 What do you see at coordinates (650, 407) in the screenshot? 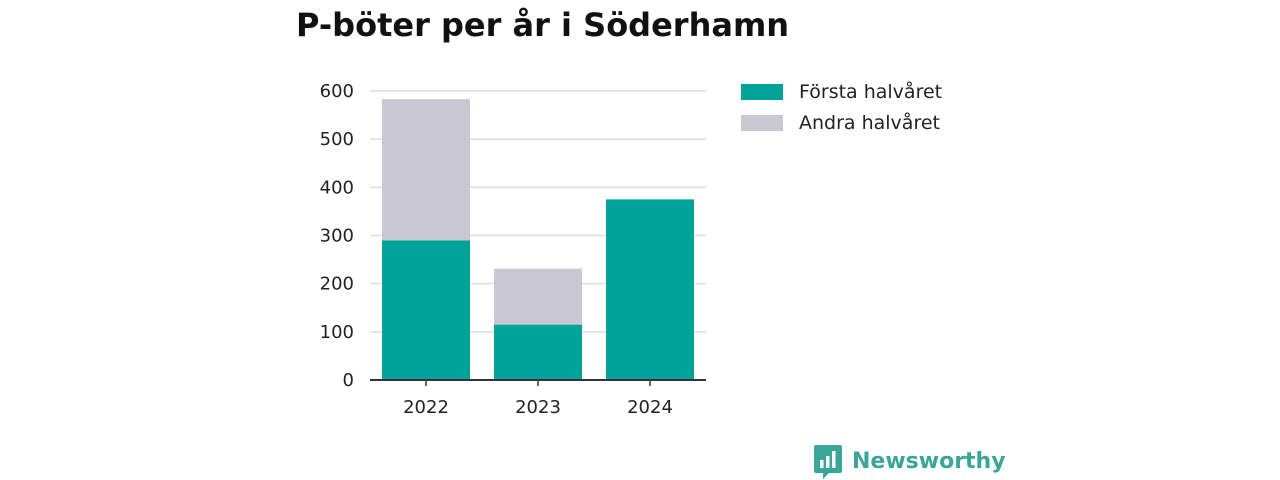
I see `x-tick-label-2024: 2024` at bounding box center [650, 407].